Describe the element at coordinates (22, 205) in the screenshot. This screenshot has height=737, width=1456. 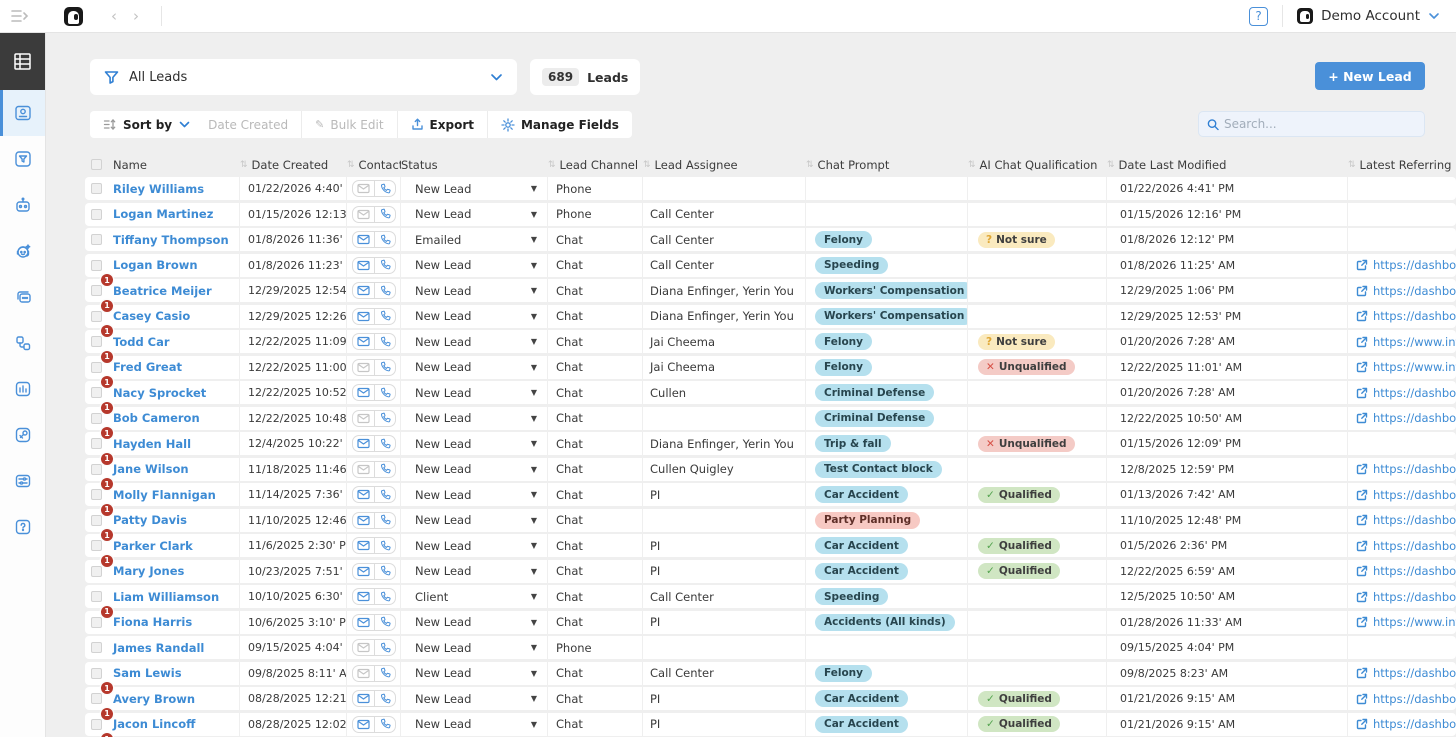
I see `sidebar-item-bots` at that location.